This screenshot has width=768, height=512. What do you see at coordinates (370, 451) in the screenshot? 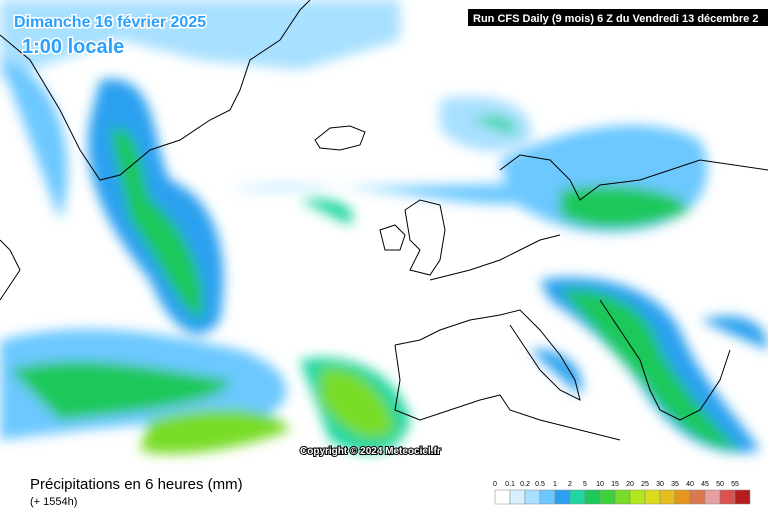
I see `copyright: Copyright © 2024 Meteociel.fr` at bounding box center [370, 451].